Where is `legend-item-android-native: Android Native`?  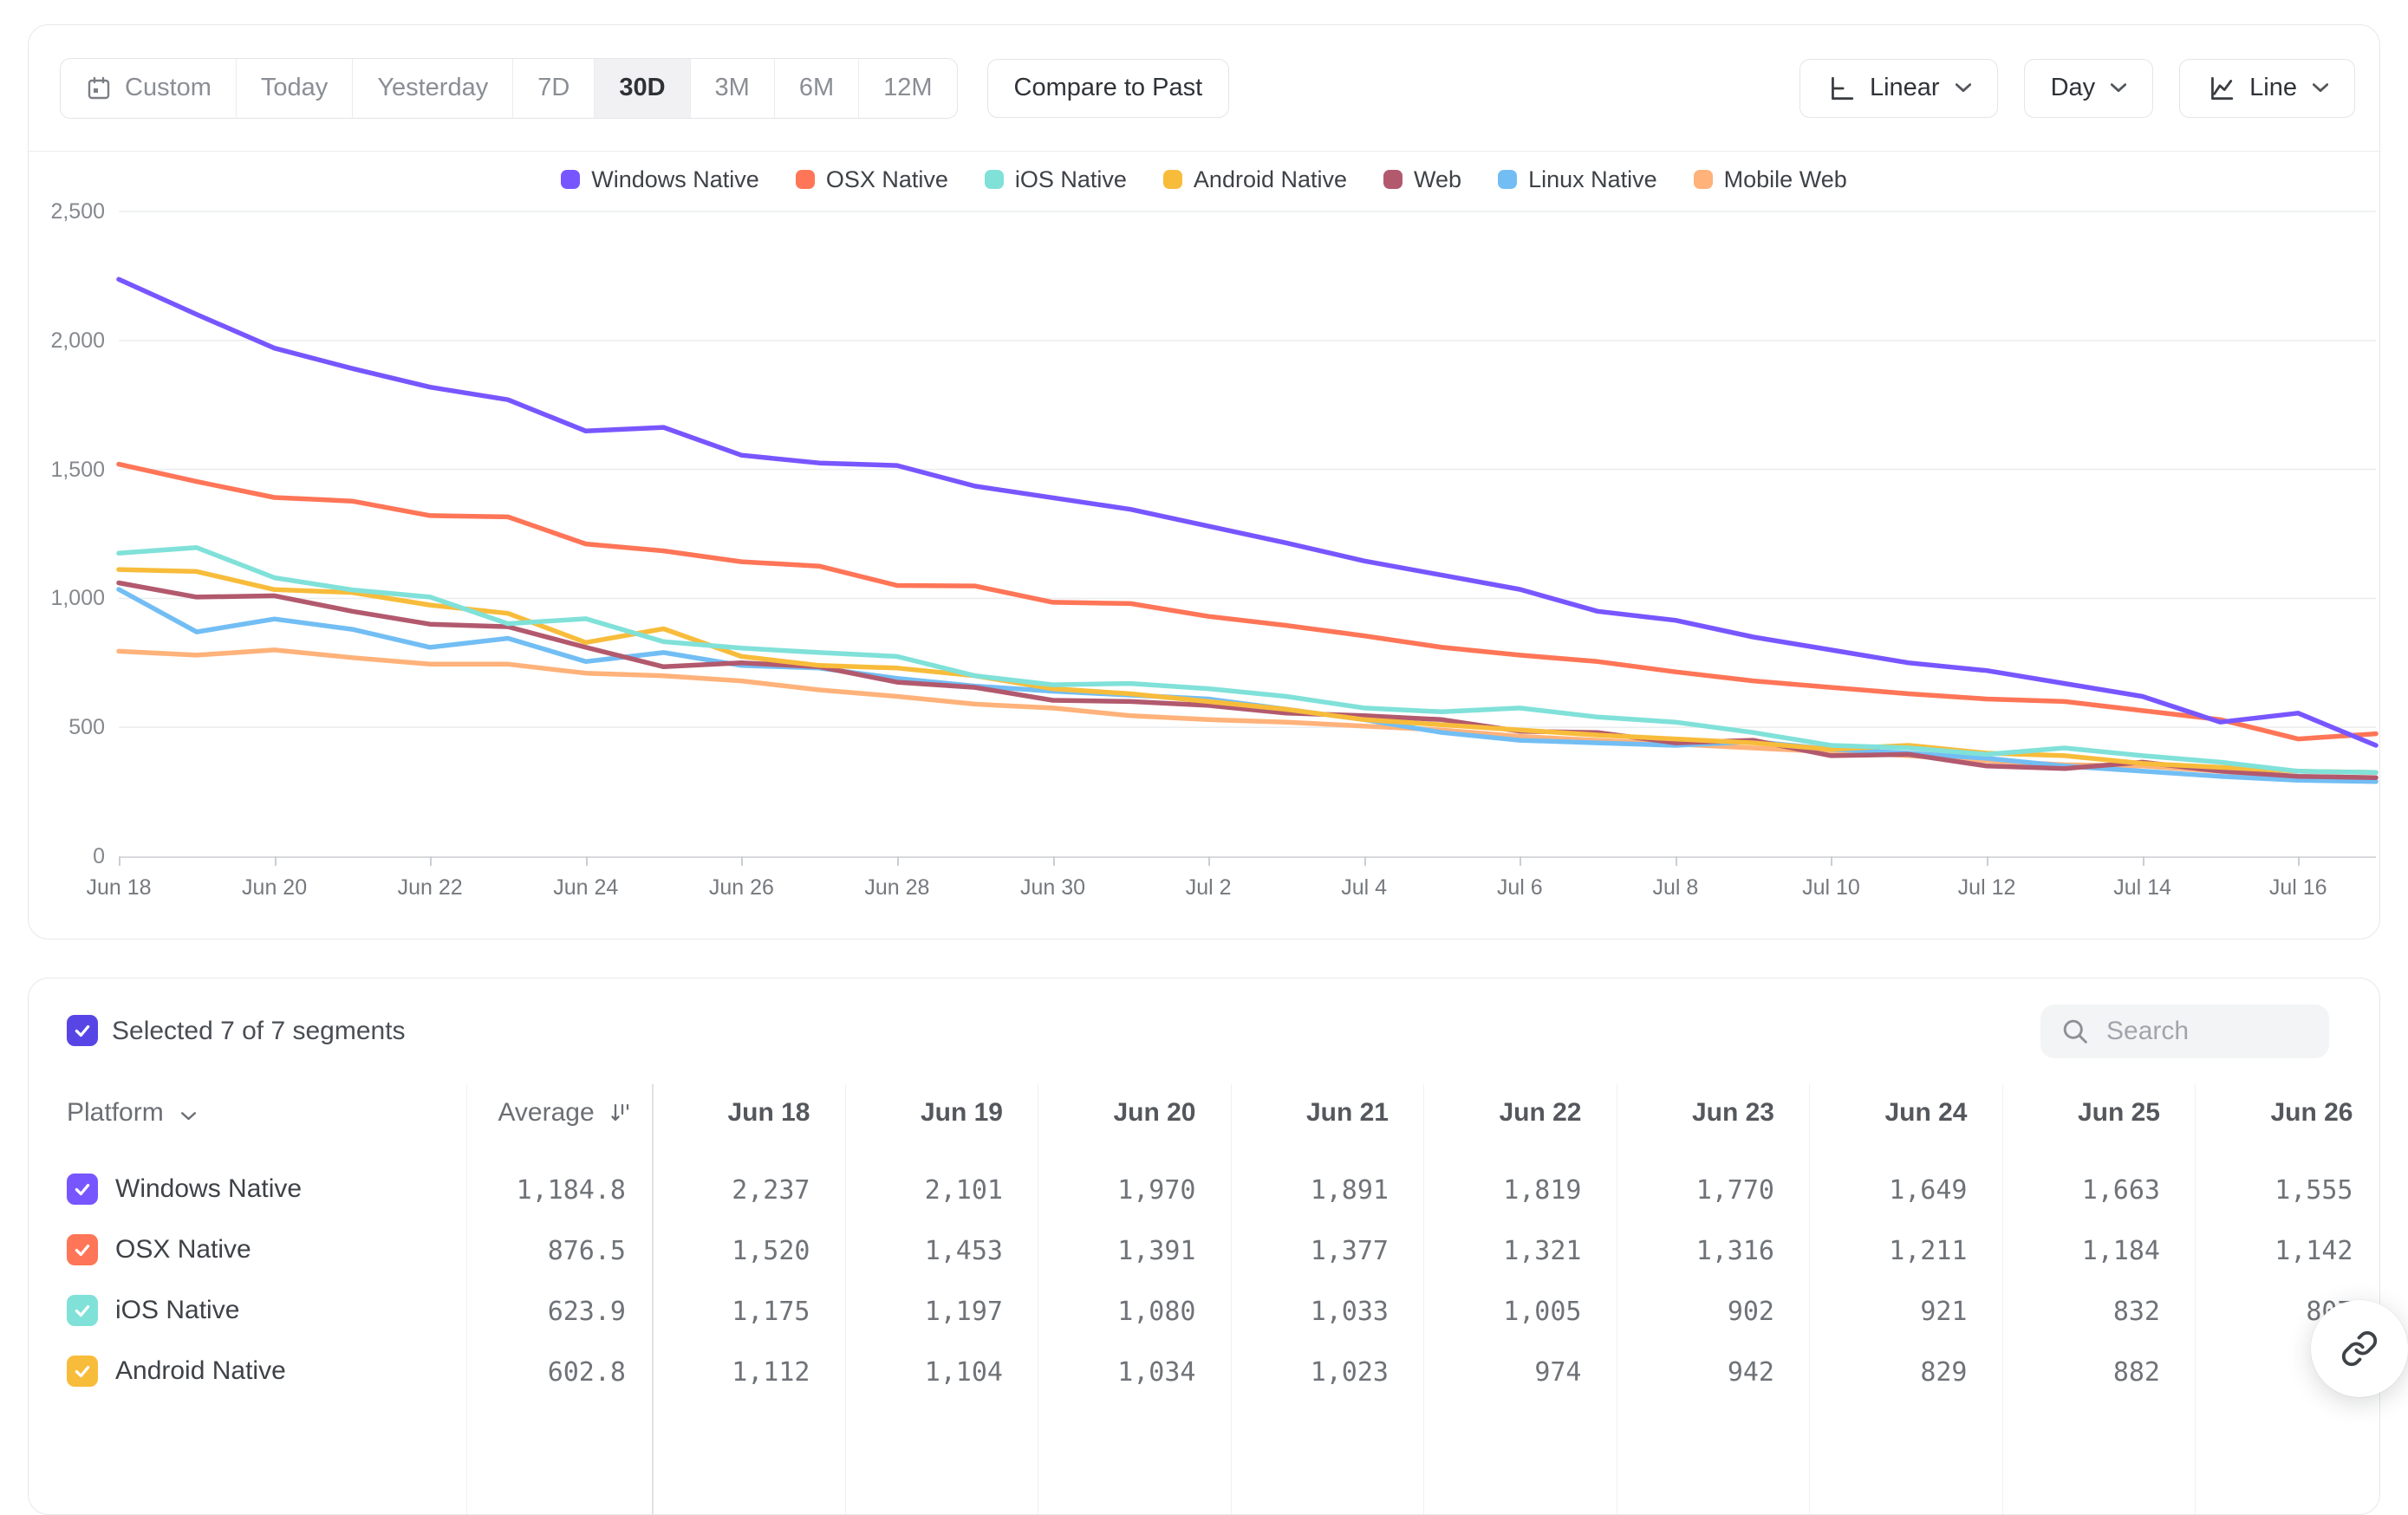
legend-item-android-native: Android Native is located at coordinates (1254, 179).